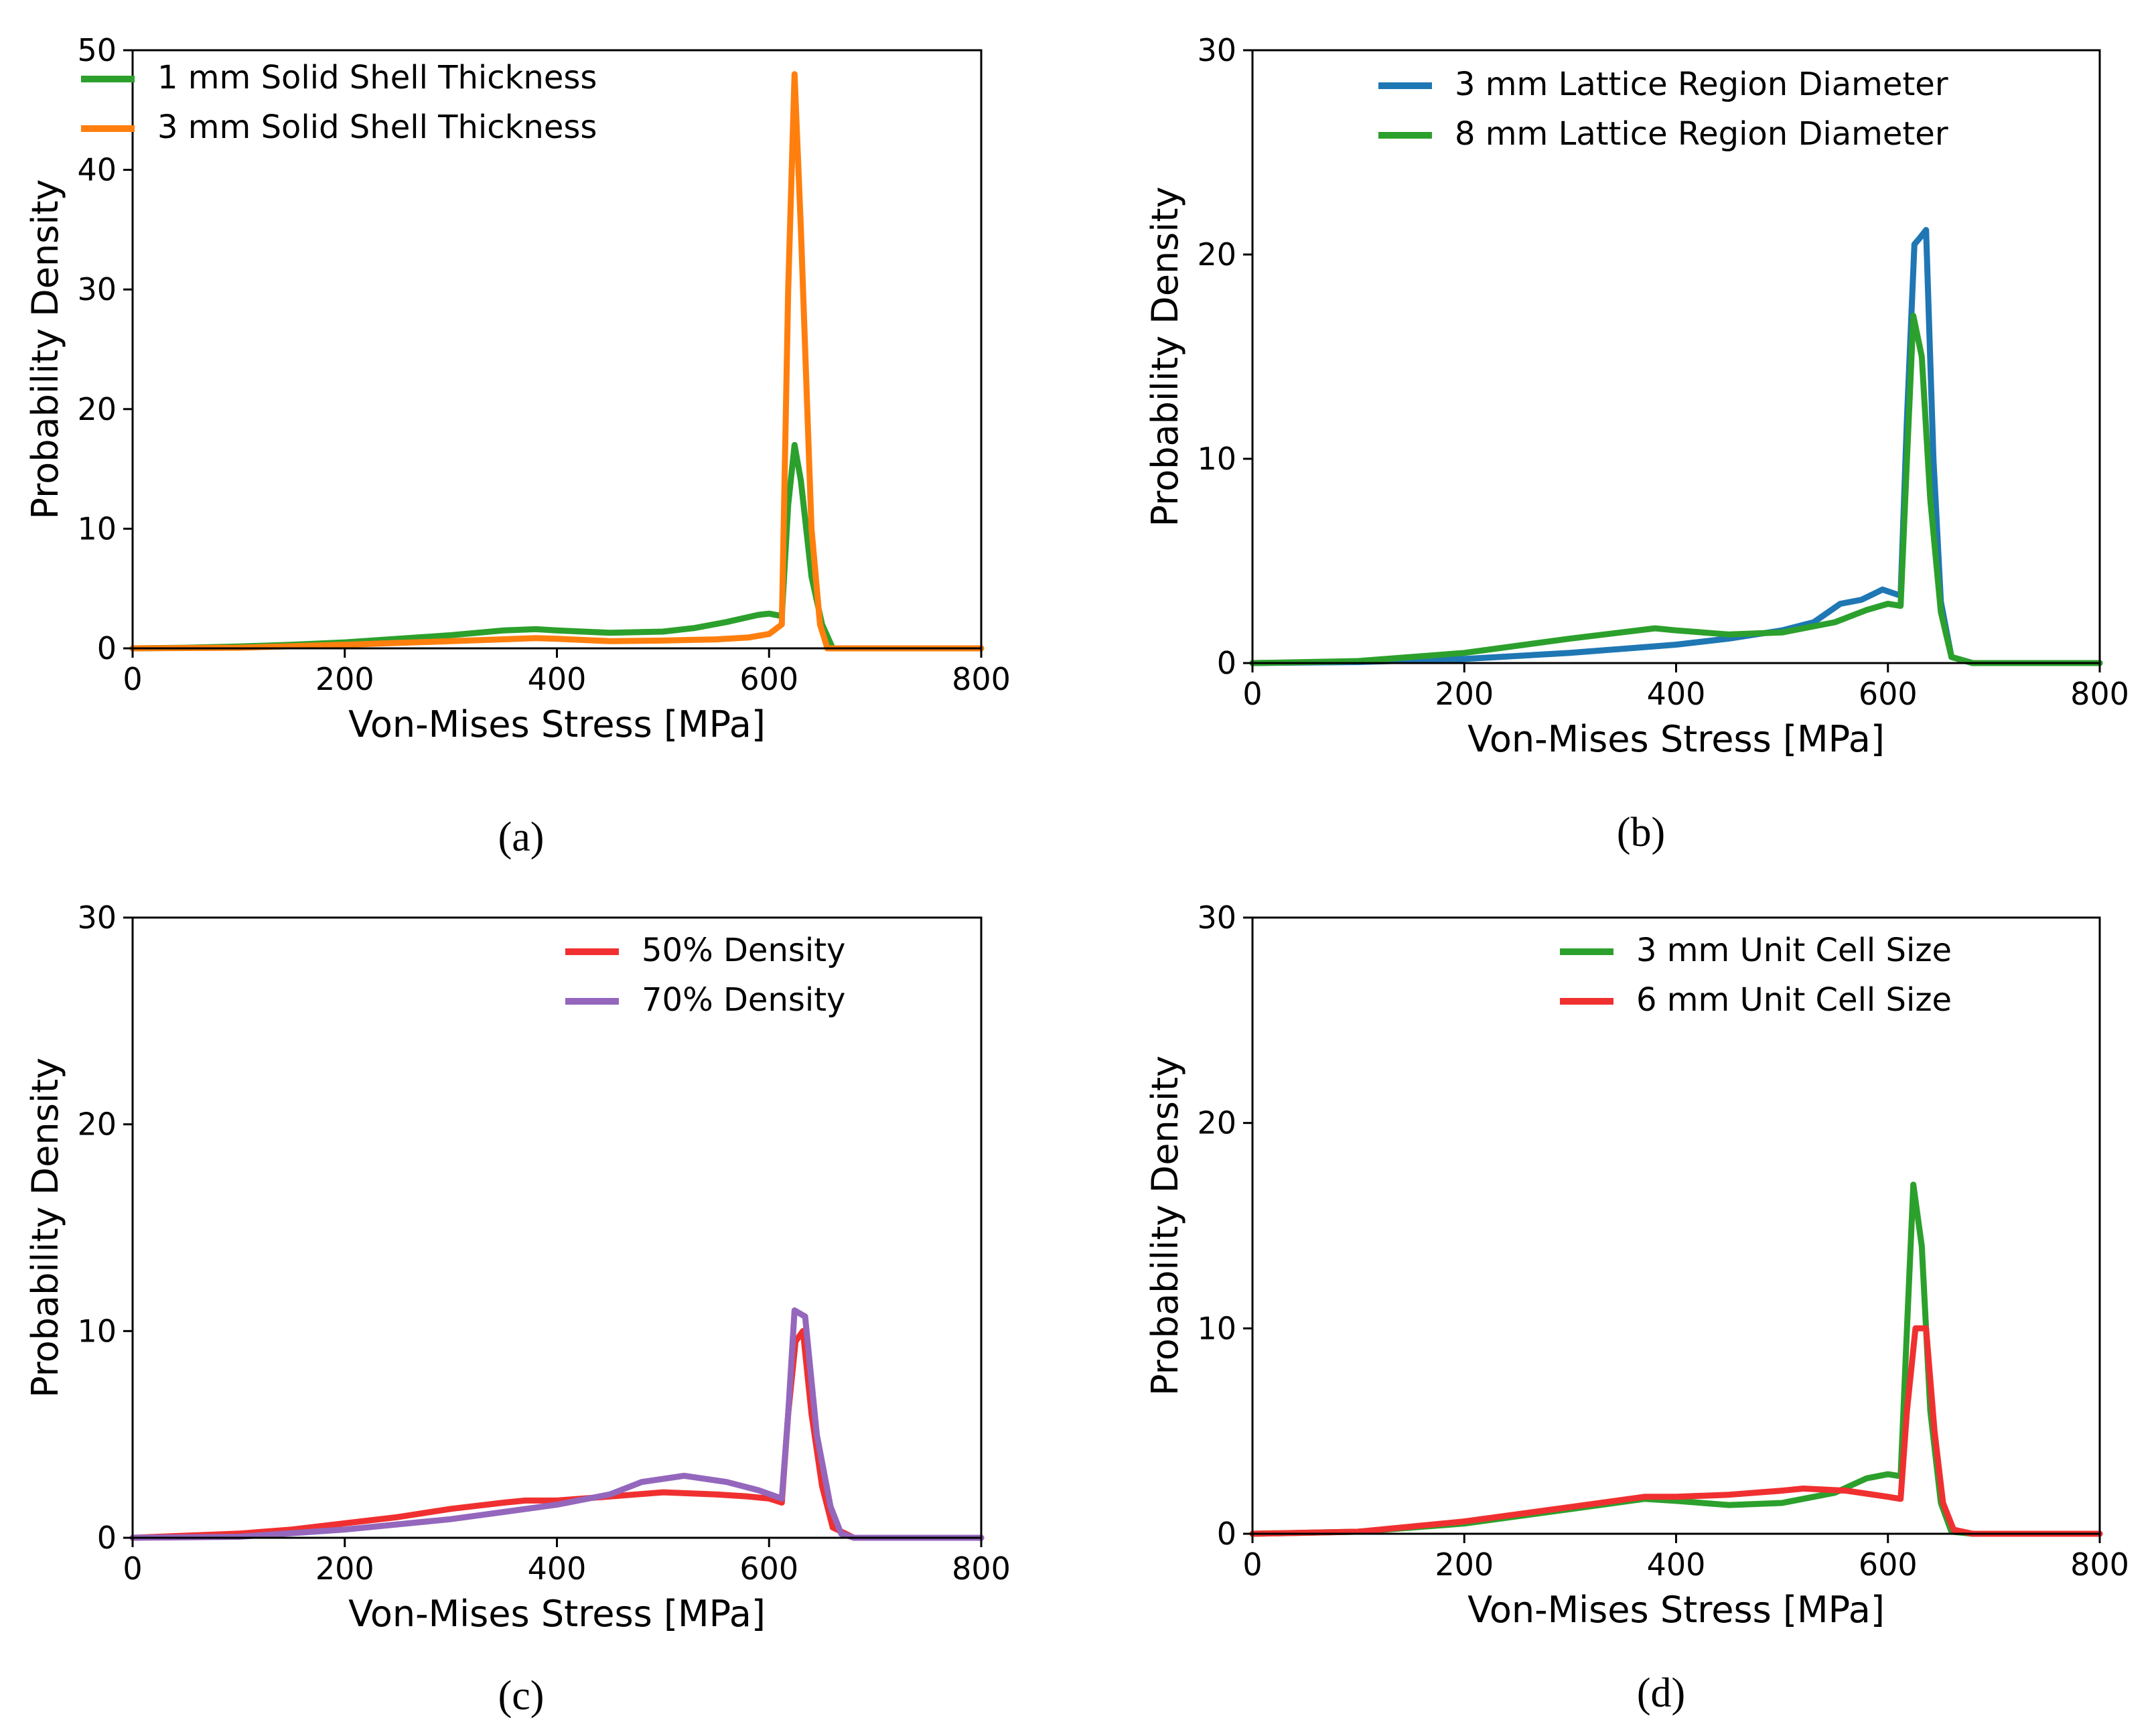 The image size is (2156, 1728). What do you see at coordinates (1676, 739) in the screenshot?
I see `panel-b-x-axis-label: Von-Mises Stress [MPa]` at bounding box center [1676, 739].